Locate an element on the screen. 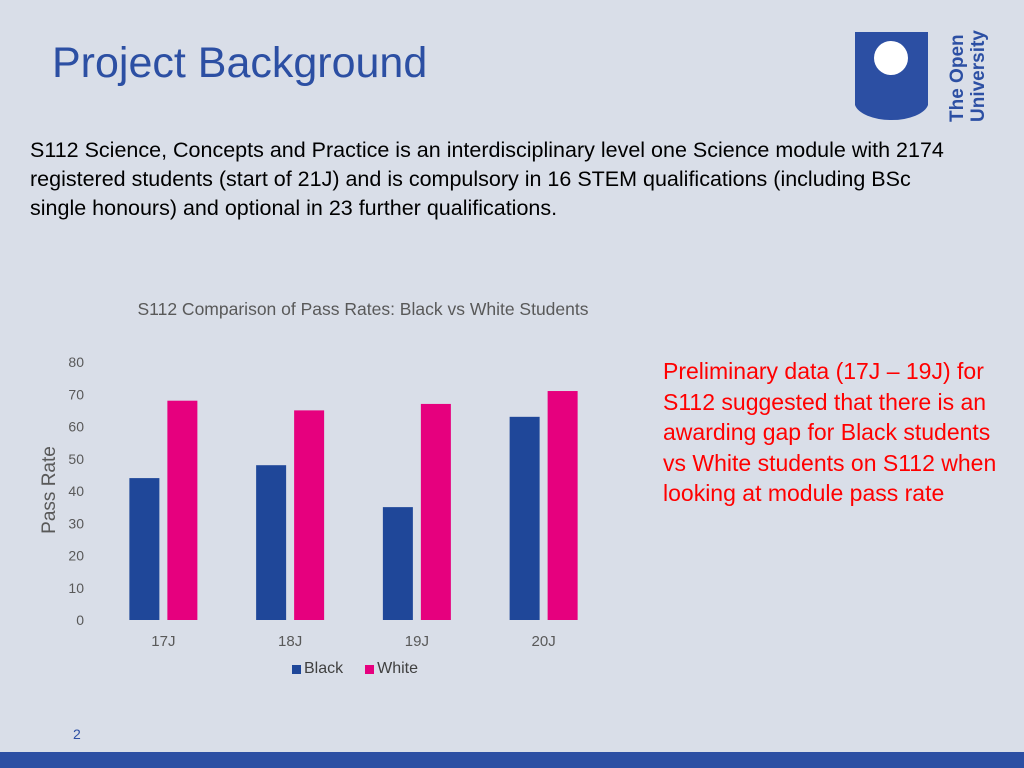 The width and height of the screenshot is (1024, 768). y-tick-label: 10 is located at coordinates (76, 588).